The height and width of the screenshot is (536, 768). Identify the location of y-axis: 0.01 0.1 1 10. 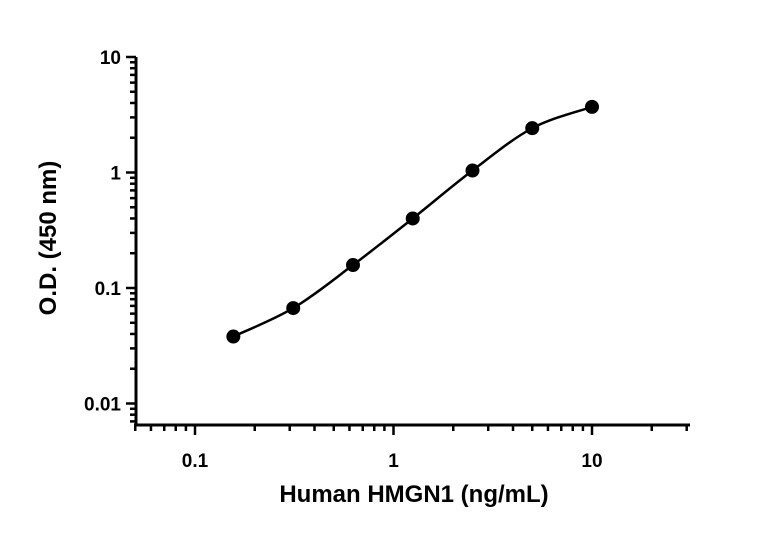
(111, 237).